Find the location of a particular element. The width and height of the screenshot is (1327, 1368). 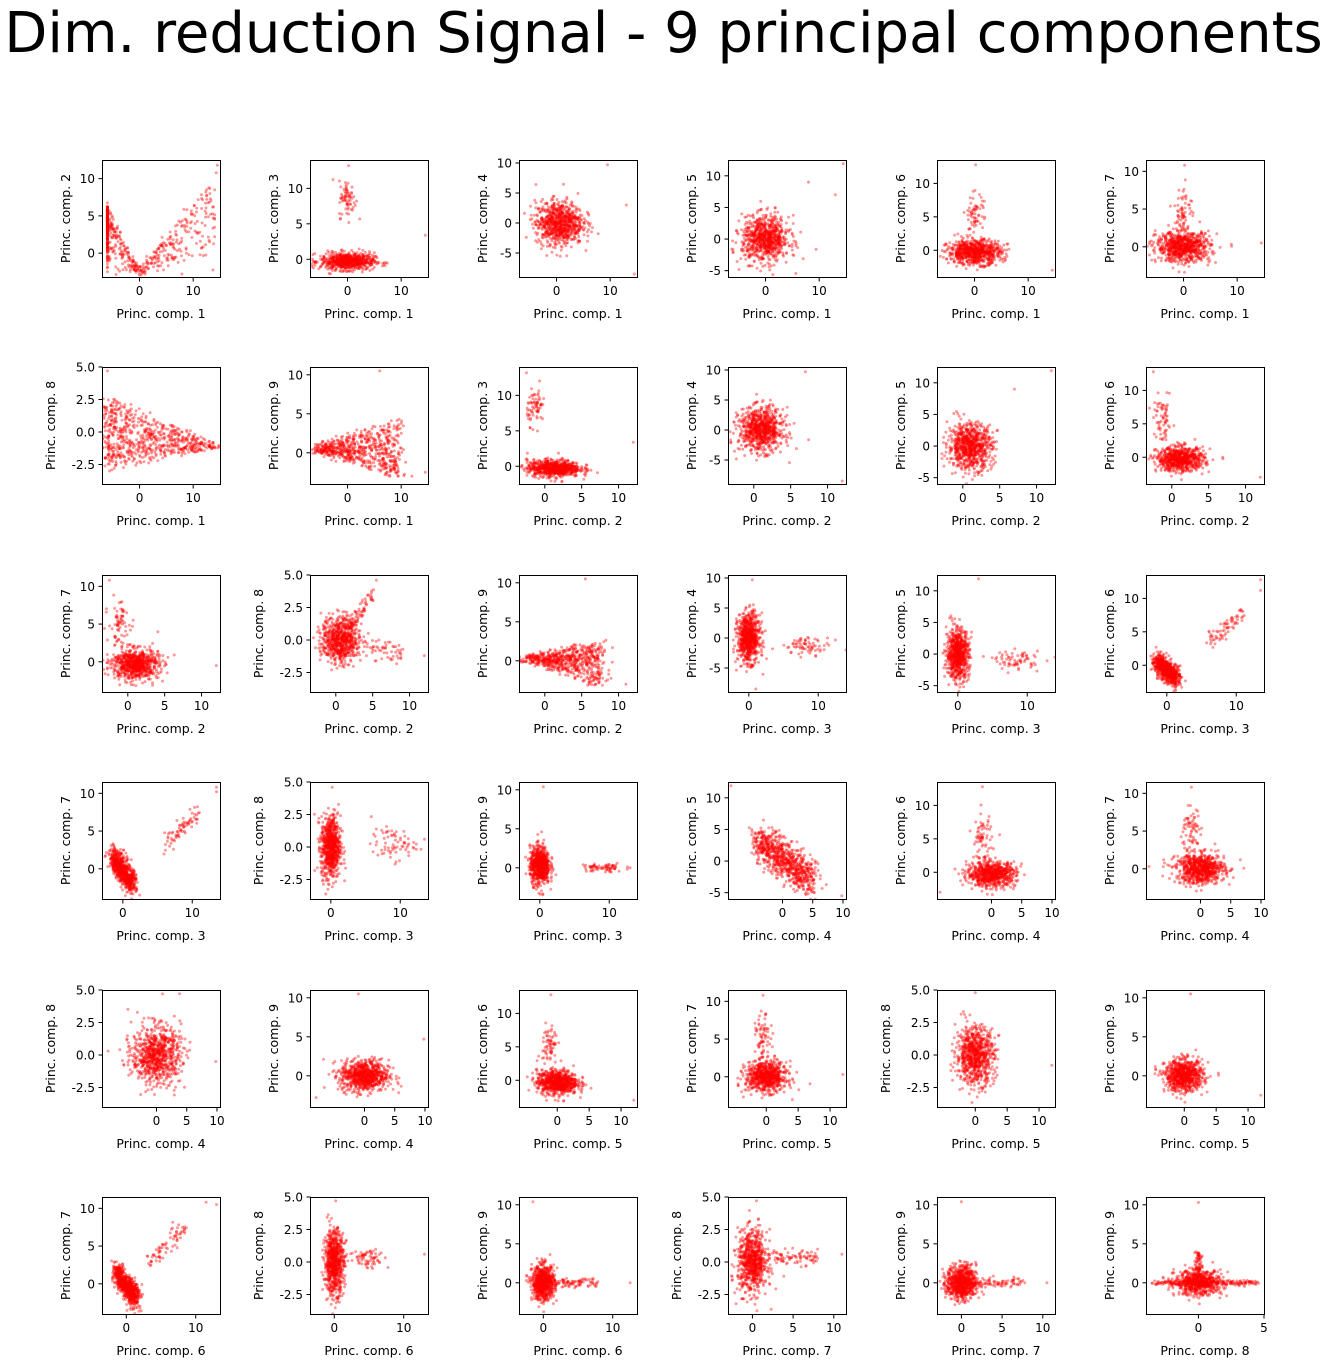

x-tick-label: 10 is located at coordinates (401, 291).